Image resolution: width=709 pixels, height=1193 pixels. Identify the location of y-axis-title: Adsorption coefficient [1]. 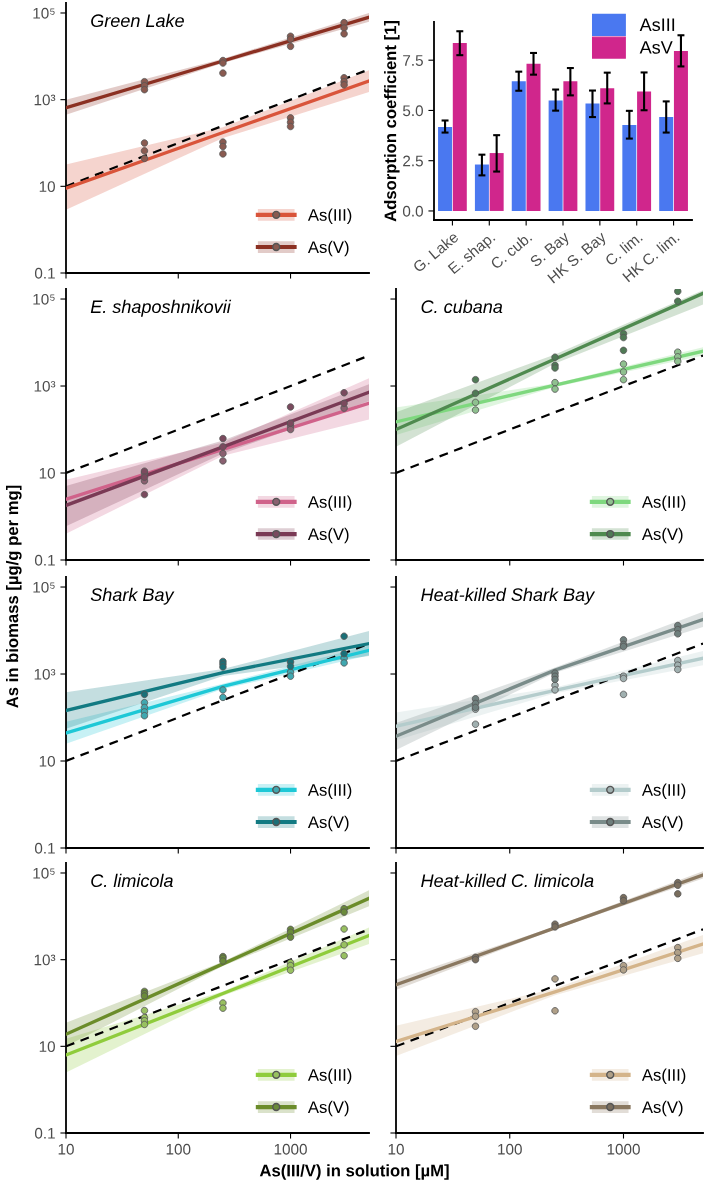
(392, 121).